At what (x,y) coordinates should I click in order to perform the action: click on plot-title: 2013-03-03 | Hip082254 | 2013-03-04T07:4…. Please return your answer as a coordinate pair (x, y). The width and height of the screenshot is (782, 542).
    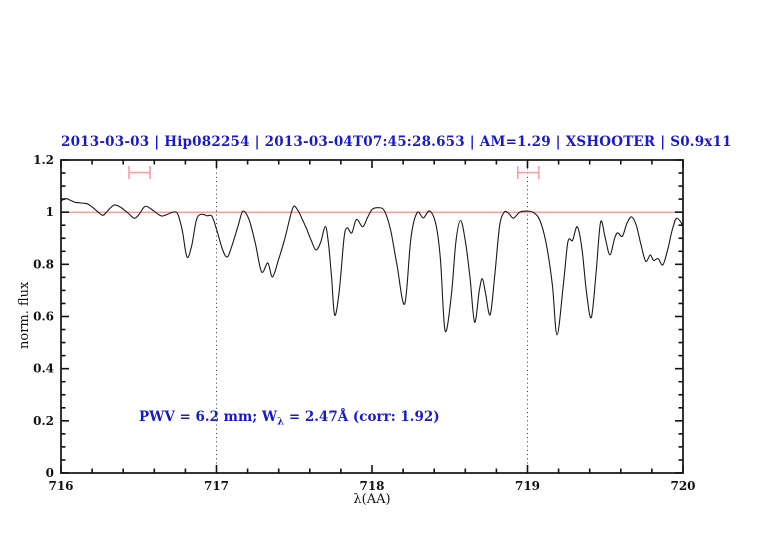
    Looking at the image, I should click on (396, 142).